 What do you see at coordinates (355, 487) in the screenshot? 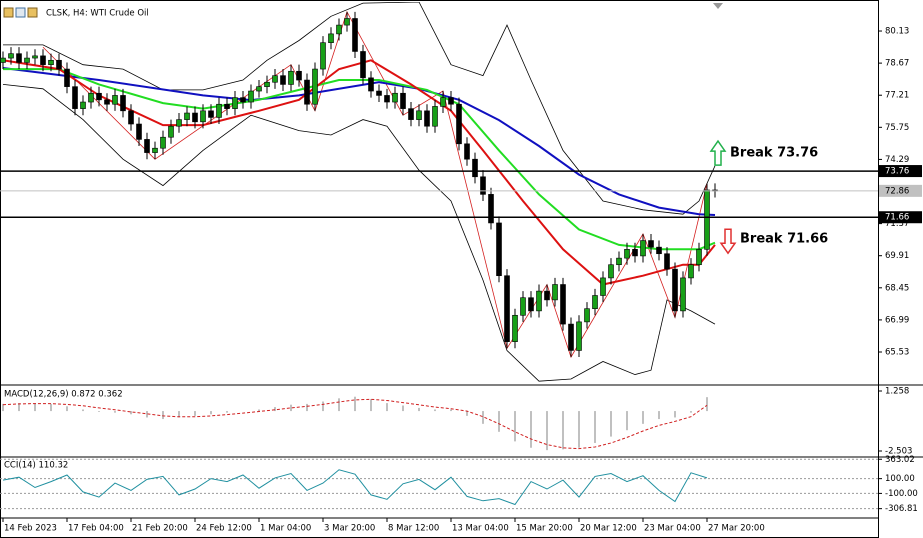
I see `cci-line` at bounding box center [355, 487].